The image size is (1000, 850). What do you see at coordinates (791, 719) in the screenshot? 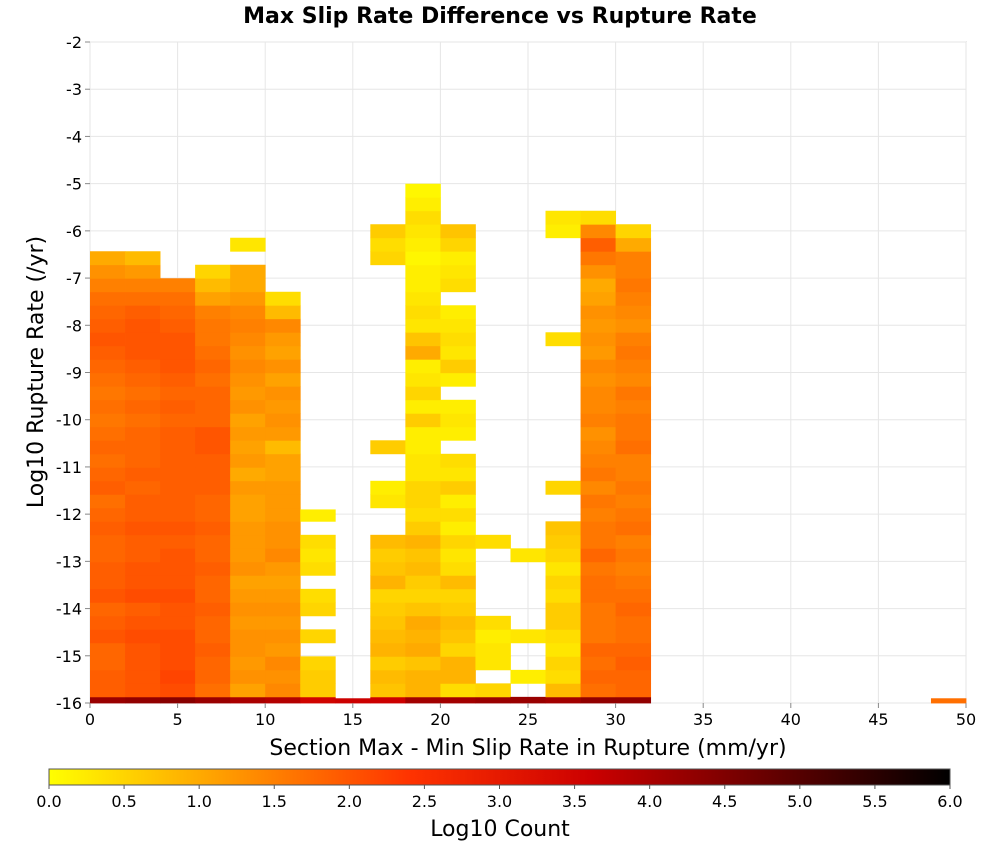
I see `x-tick-label: 40` at bounding box center [791, 719].